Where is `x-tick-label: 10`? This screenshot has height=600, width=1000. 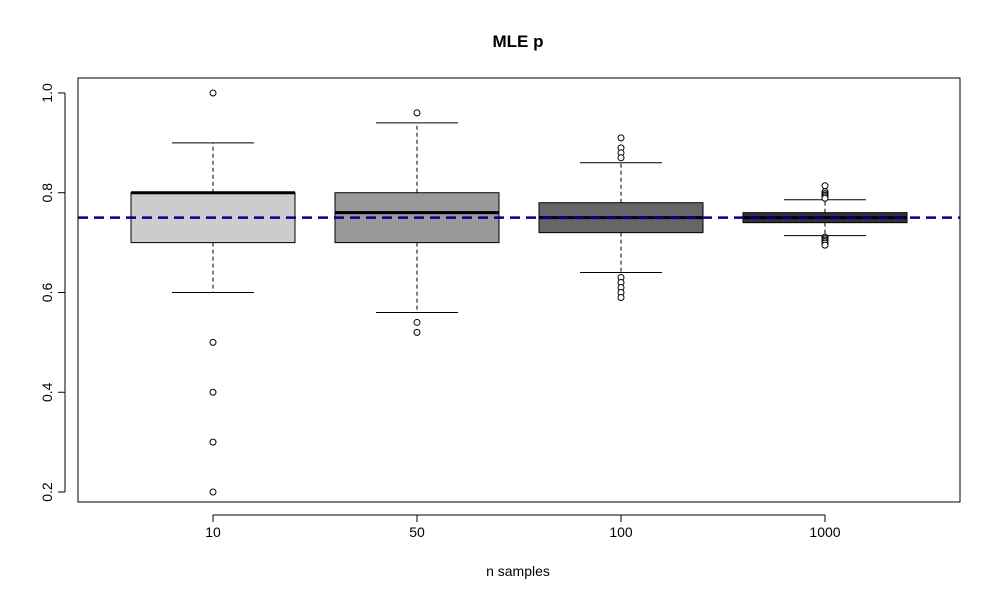
x-tick-label: 10 is located at coordinates (213, 532).